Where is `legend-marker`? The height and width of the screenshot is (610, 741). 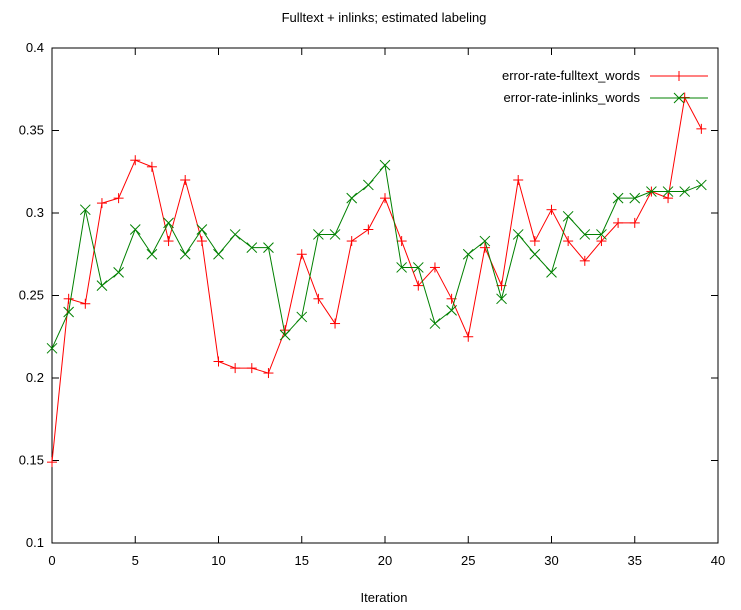
legend-marker is located at coordinates (679, 76).